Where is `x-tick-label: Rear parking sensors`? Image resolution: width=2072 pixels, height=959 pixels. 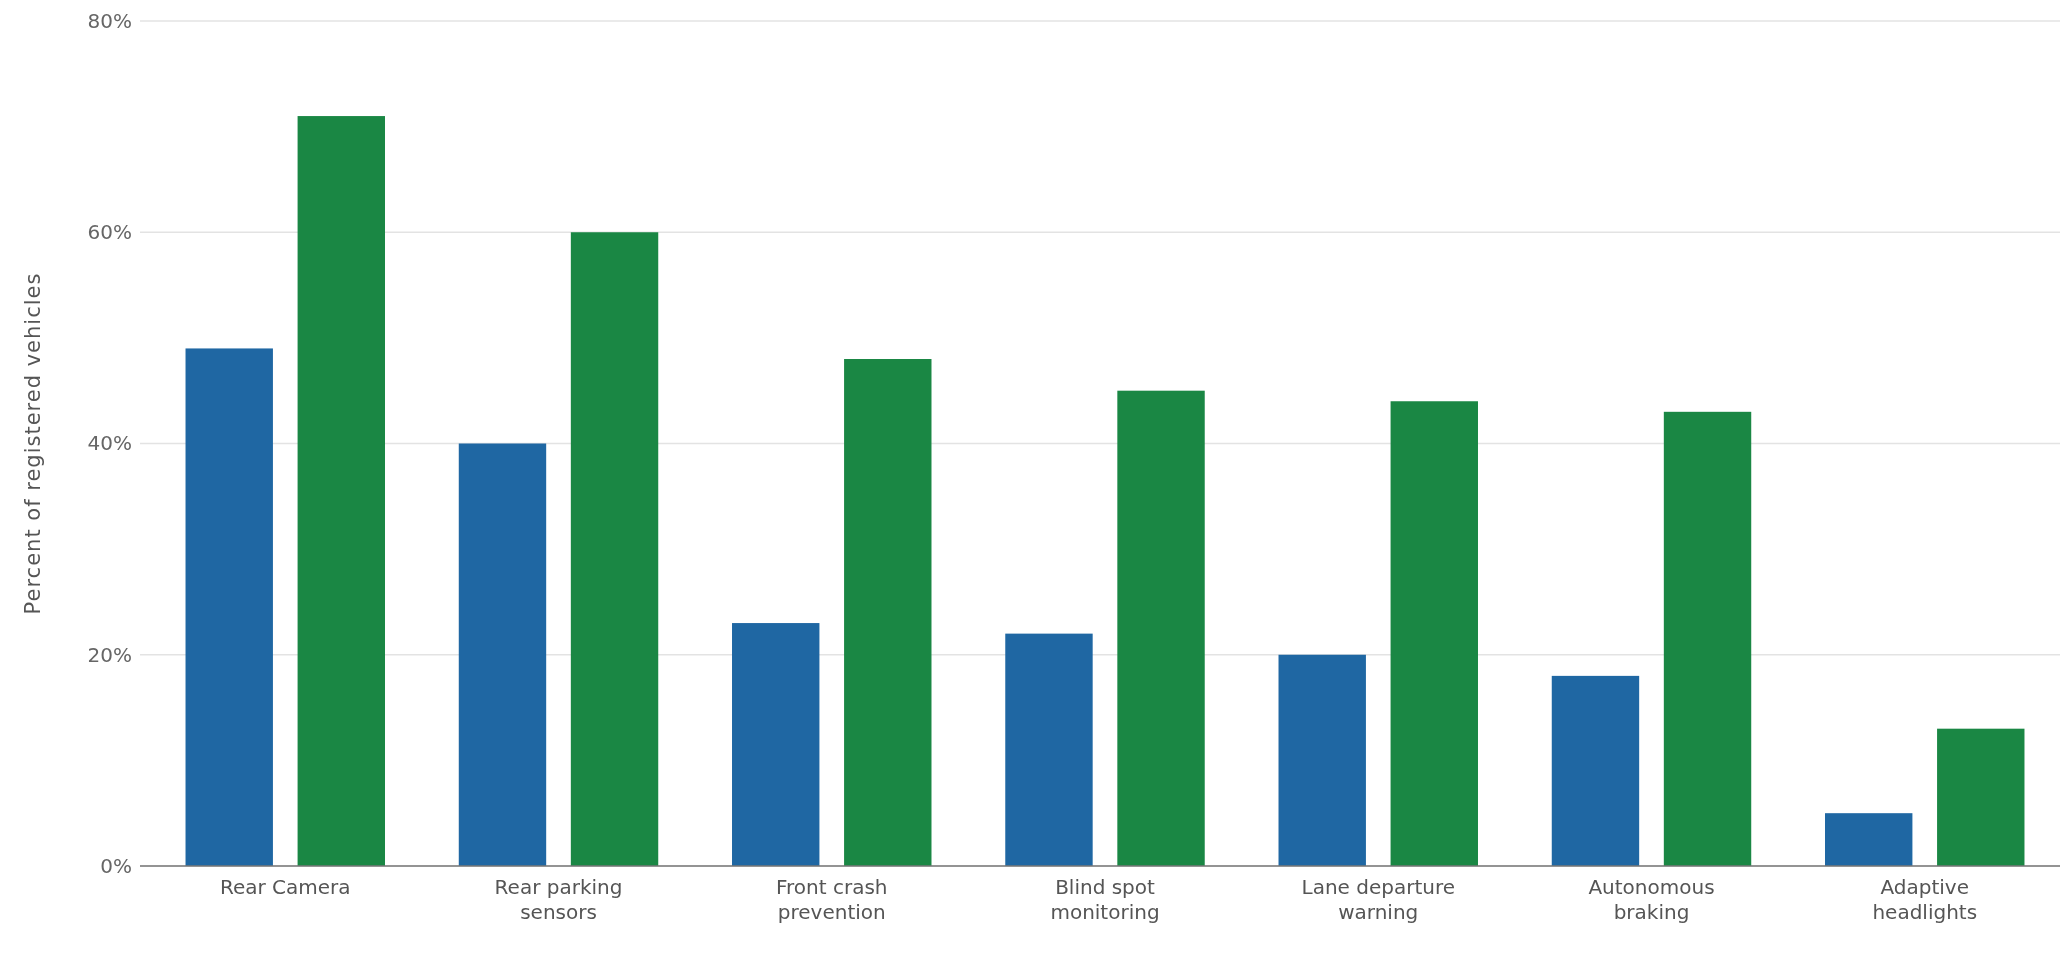
x-tick-label: Rear parking sensors is located at coordinates (558, 900).